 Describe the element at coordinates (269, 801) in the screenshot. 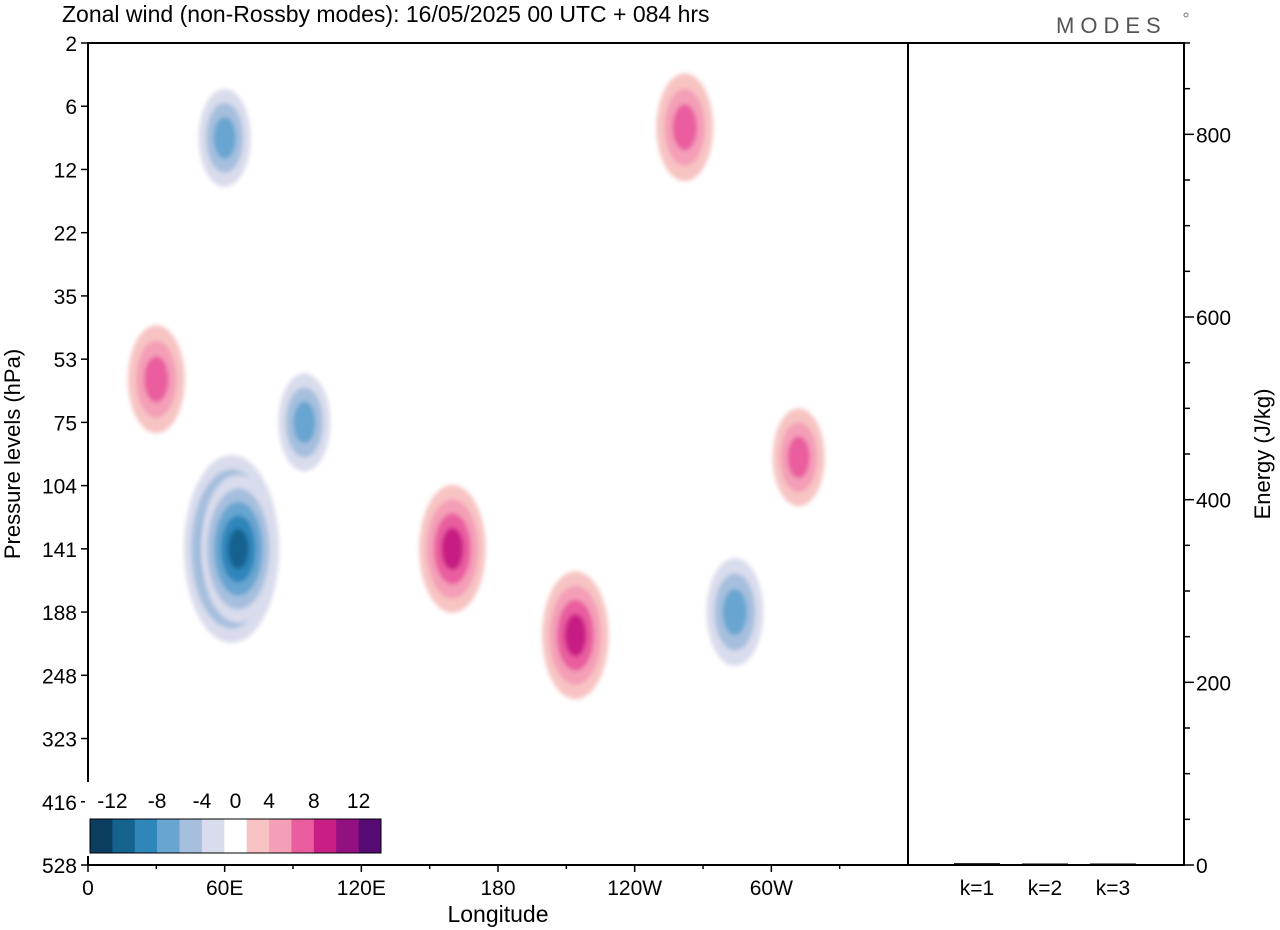

I see `colorbar-label: 4` at that location.